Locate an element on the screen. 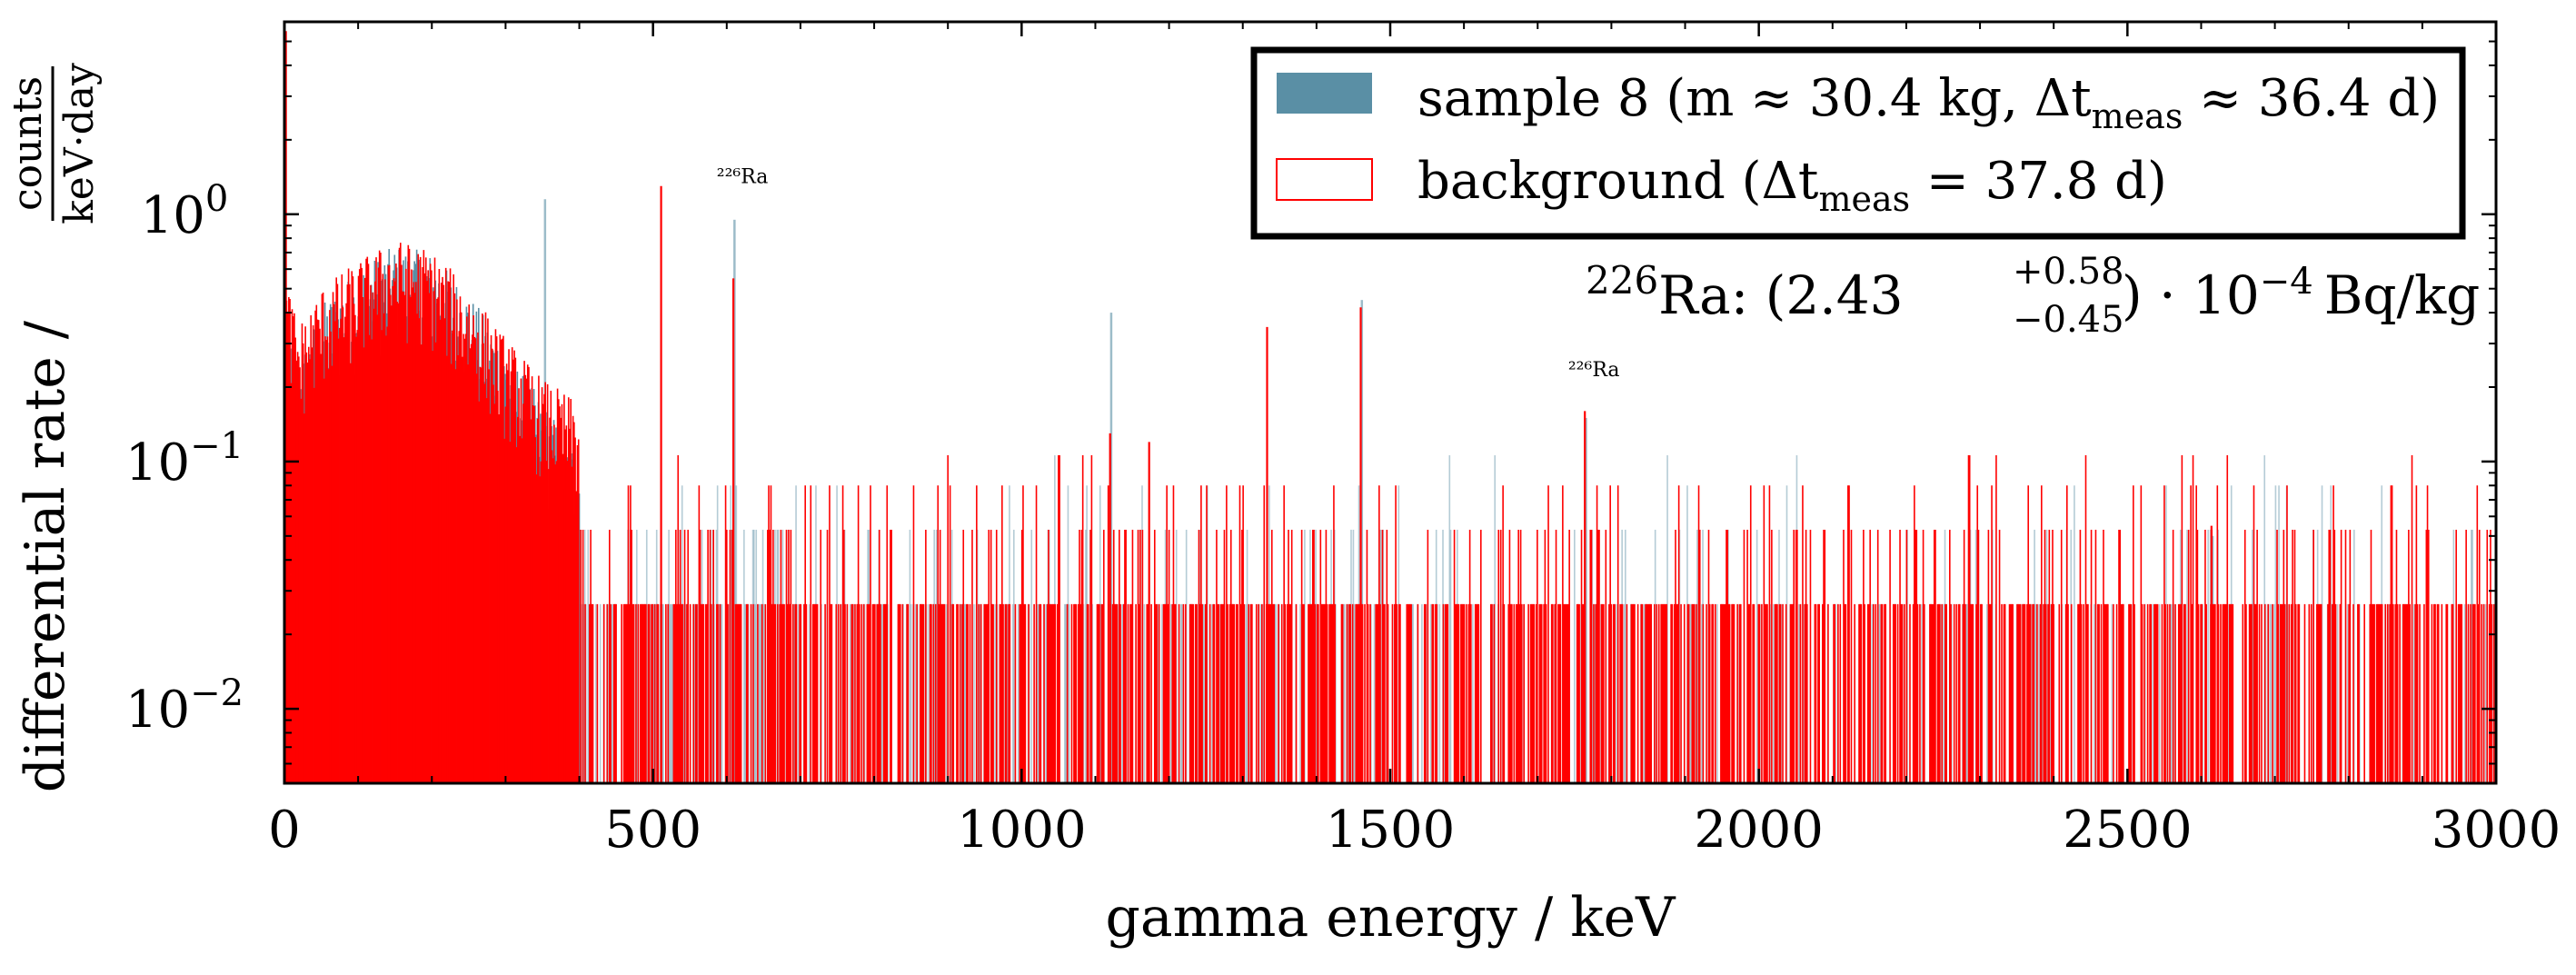 This screenshot has height=975, width=2576. y-tick-label: 10⁻¹ is located at coordinates (184, 459).